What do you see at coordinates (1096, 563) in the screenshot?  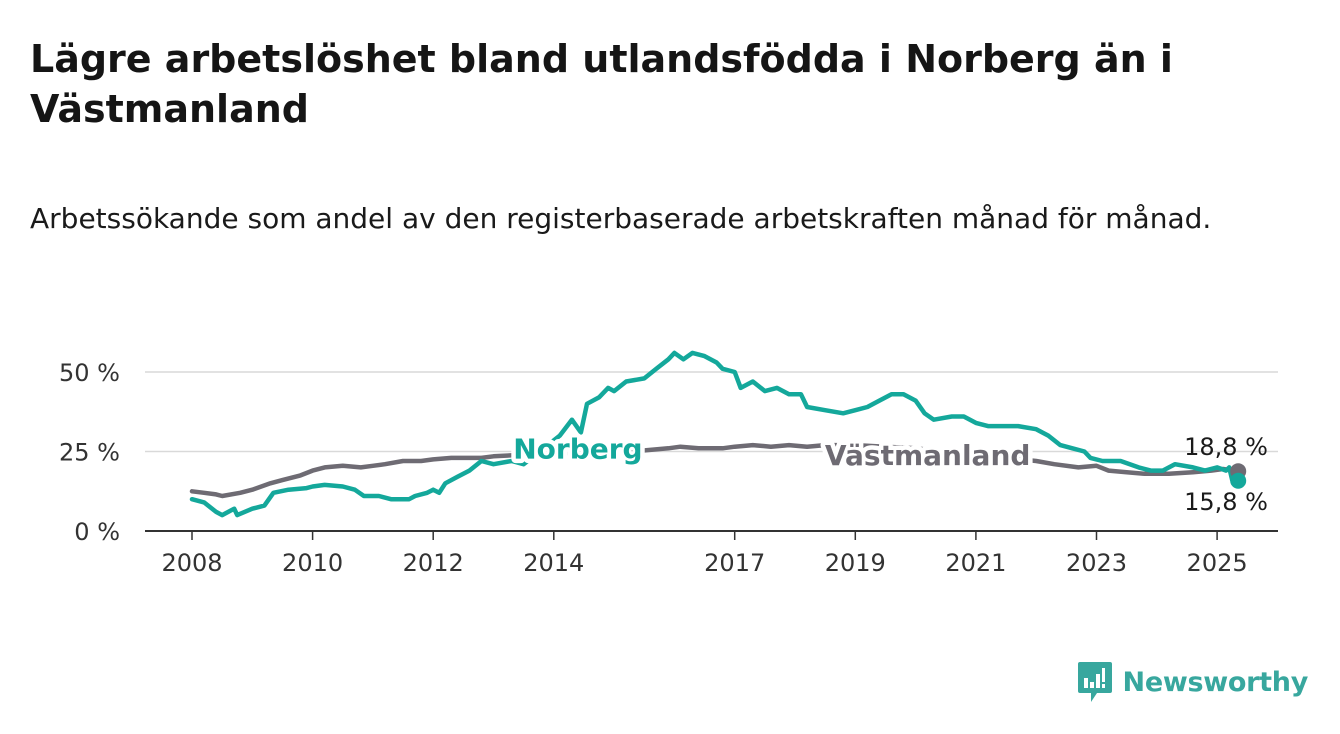 I see `x-tick-label: 2023` at bounding box center [1096, 563].